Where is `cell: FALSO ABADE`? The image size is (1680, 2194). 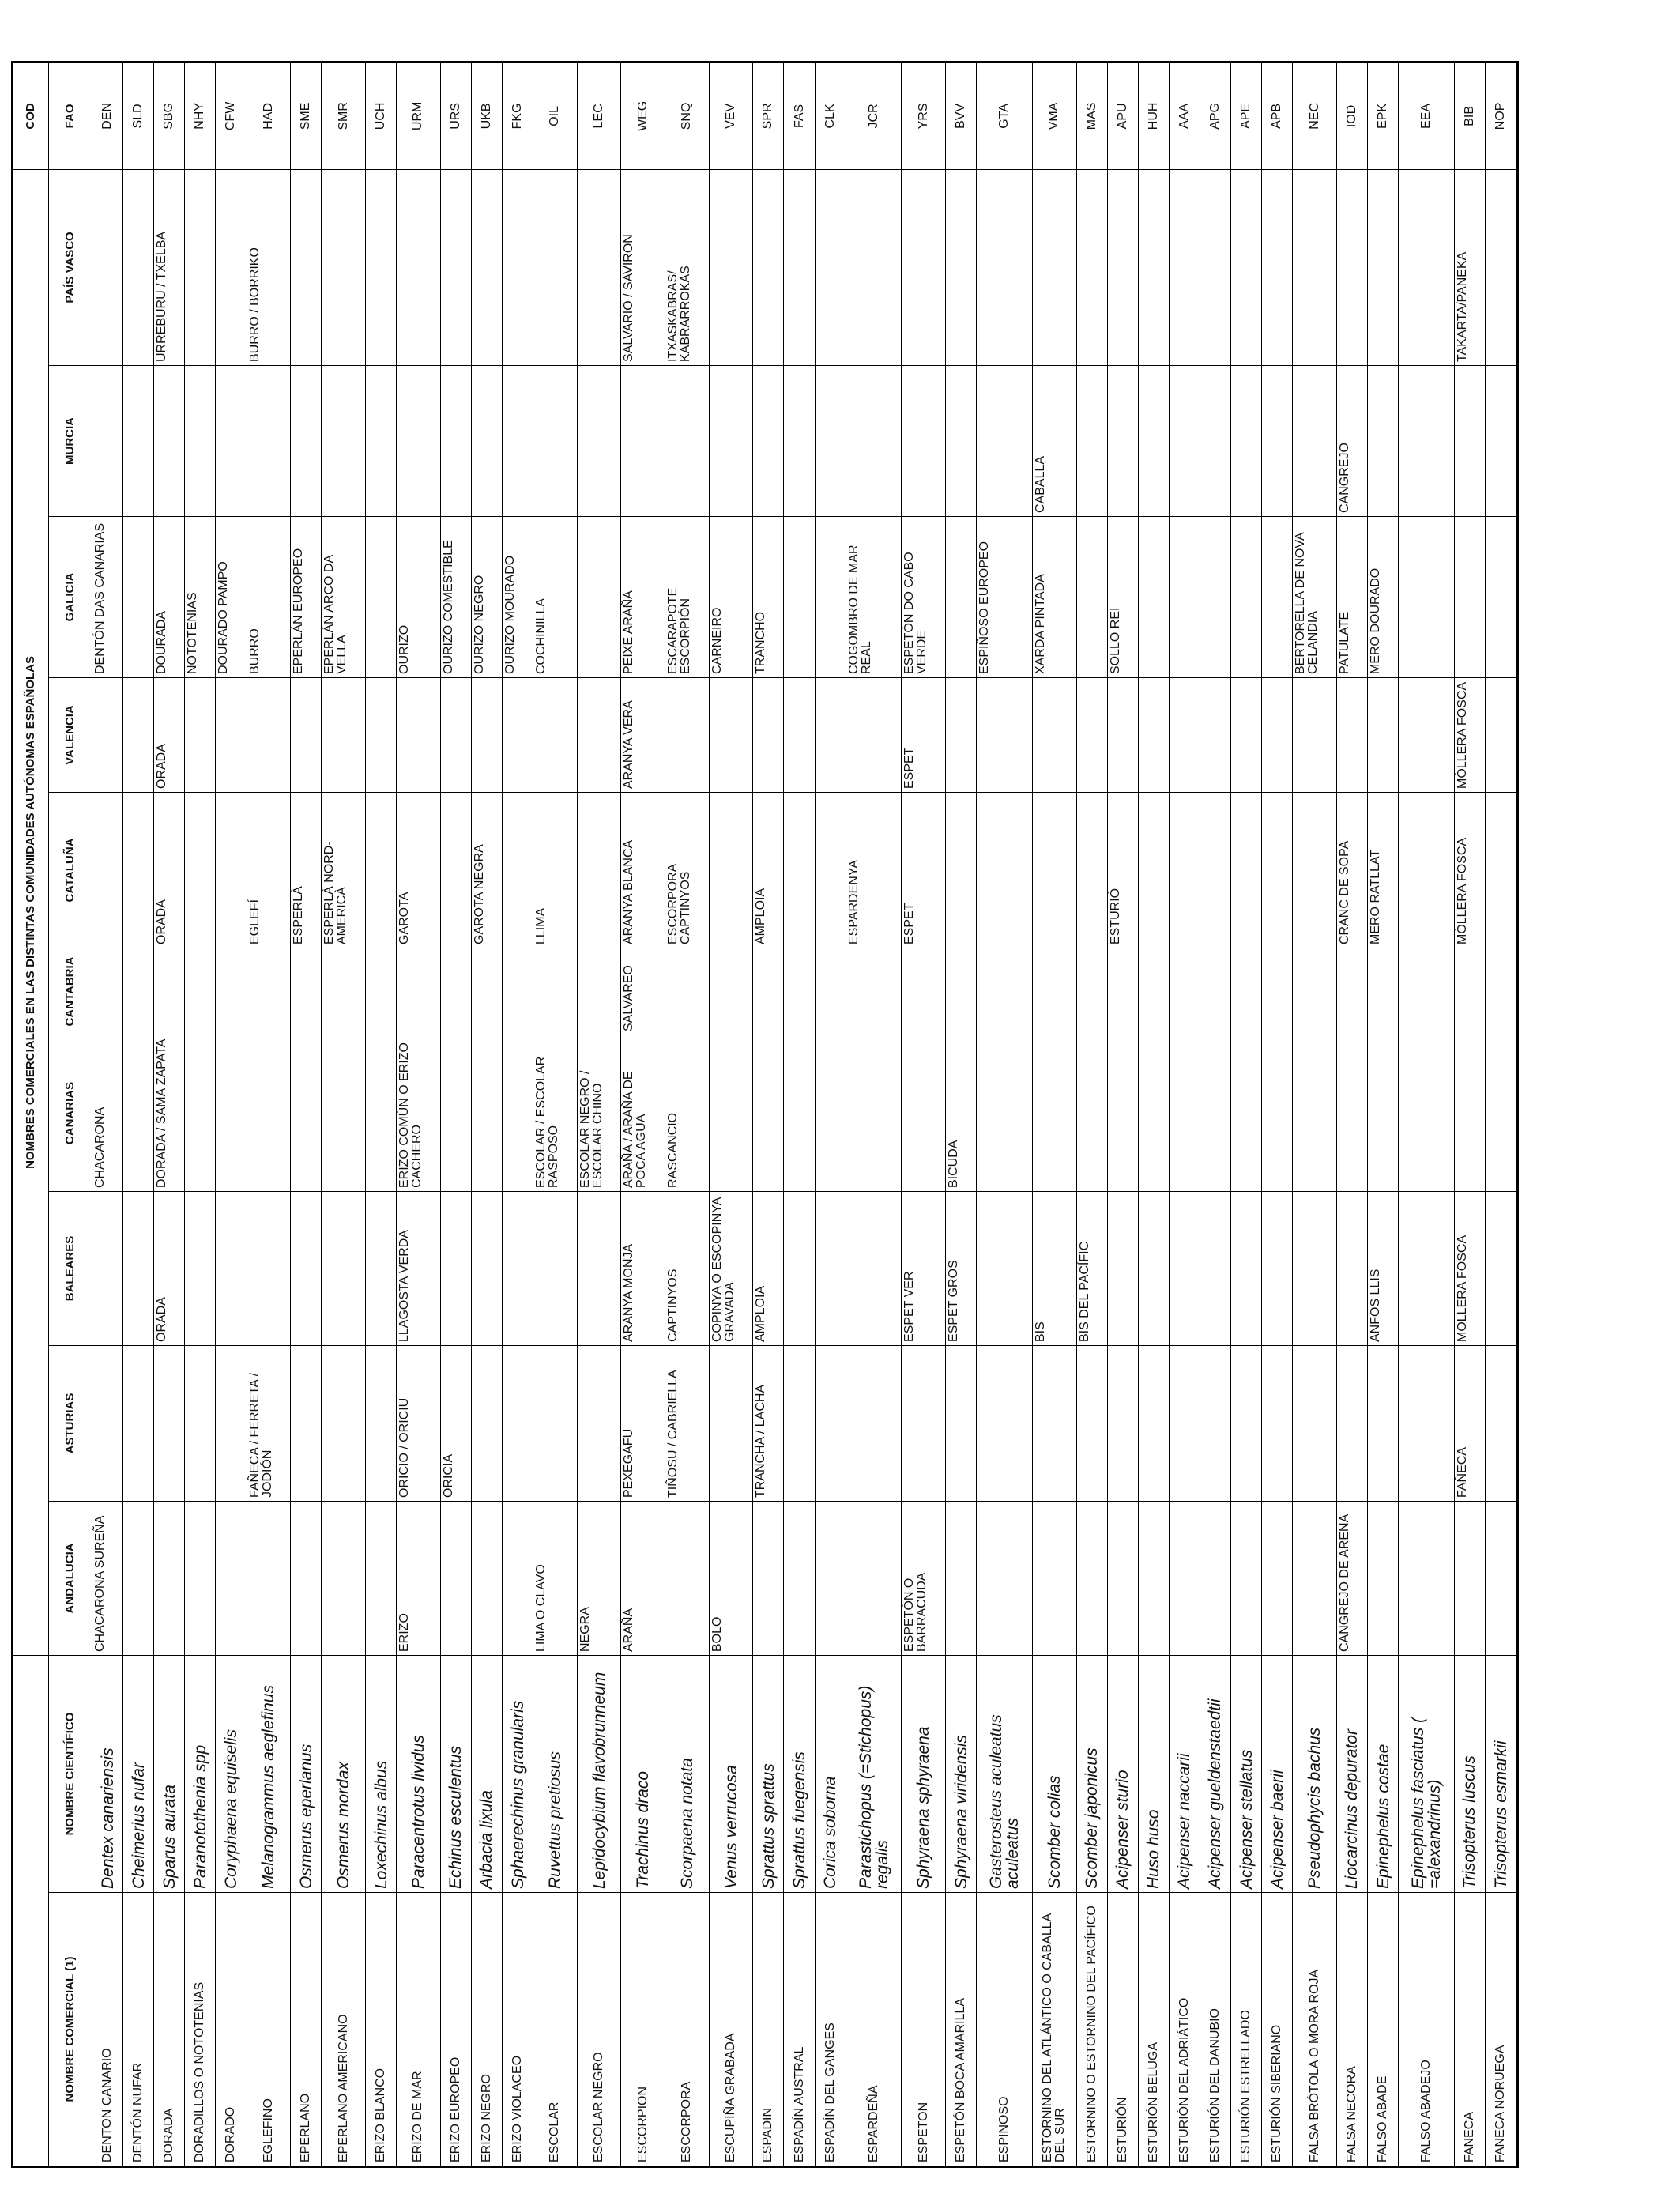
cell: FALSO ABADE is located at coordinates (1383, 2029).